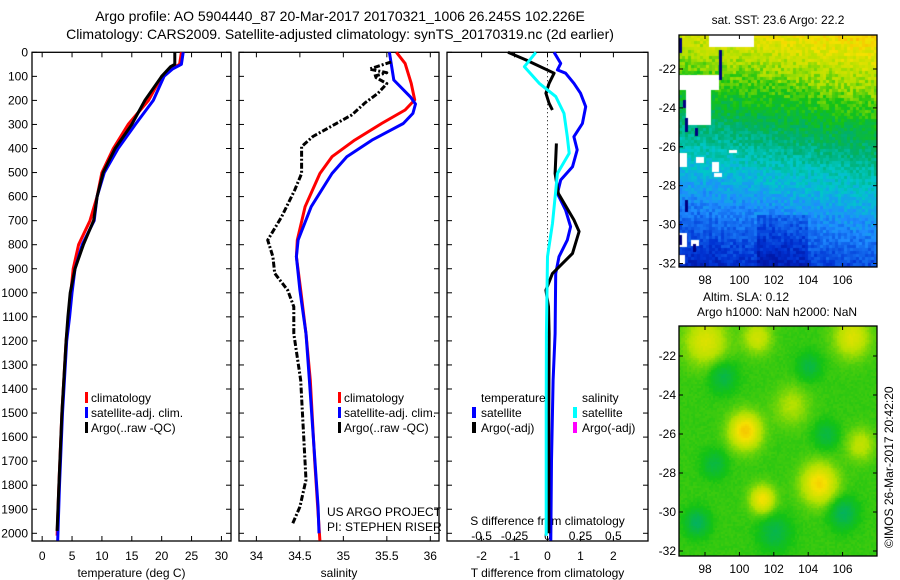 Image resolution: width=900 pixels, height=580 pixels. Describe the element at coordinates (18, 149) in the screenshot. I see `depth-tick-label: 400` at that location.